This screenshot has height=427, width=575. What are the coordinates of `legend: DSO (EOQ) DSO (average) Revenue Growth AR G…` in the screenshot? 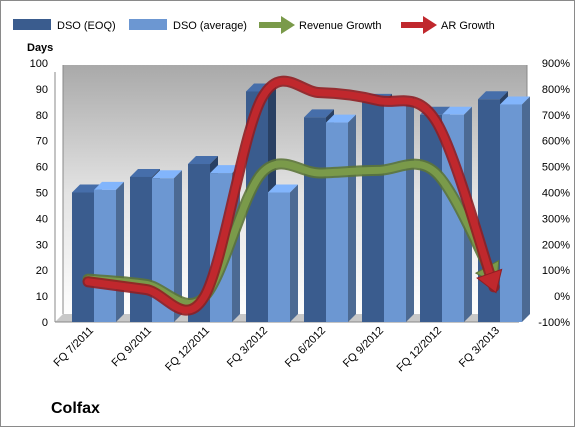 It's located at (254, 25).